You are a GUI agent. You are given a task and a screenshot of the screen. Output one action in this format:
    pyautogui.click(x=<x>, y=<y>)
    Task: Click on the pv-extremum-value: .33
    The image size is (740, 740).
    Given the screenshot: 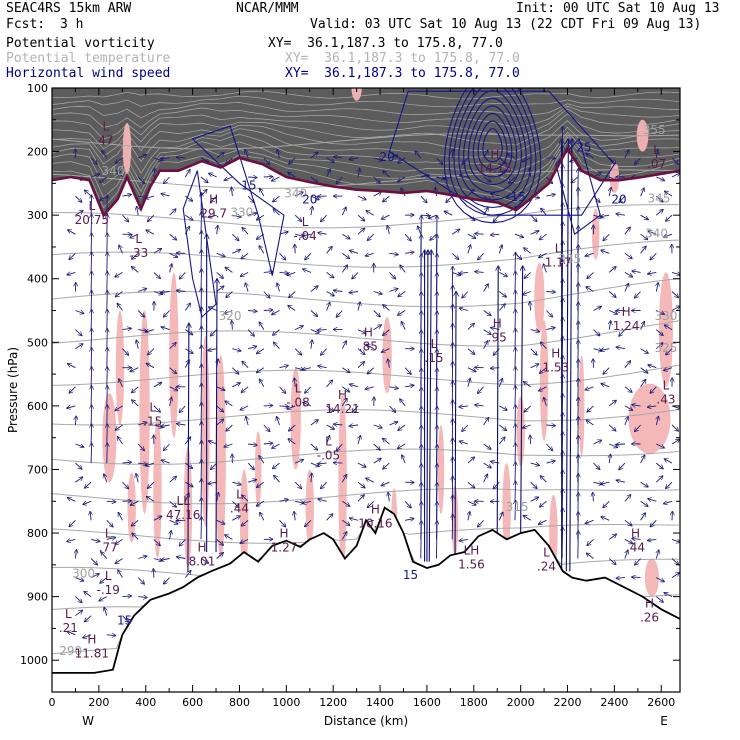 What is the action you would take?
    pyautogui.click(x=138, y=253)
    